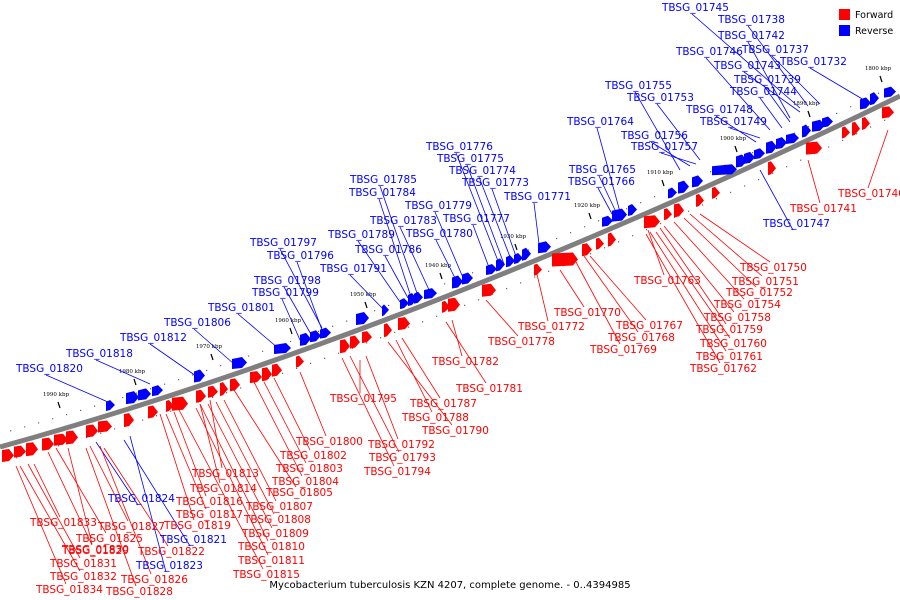 Image resolution: width=900 pixels, height=600 pixels. Describe the element at coordinates (277, 520) in the screenshot. I see `gene-label-forward: TBSG_01808` at that location.